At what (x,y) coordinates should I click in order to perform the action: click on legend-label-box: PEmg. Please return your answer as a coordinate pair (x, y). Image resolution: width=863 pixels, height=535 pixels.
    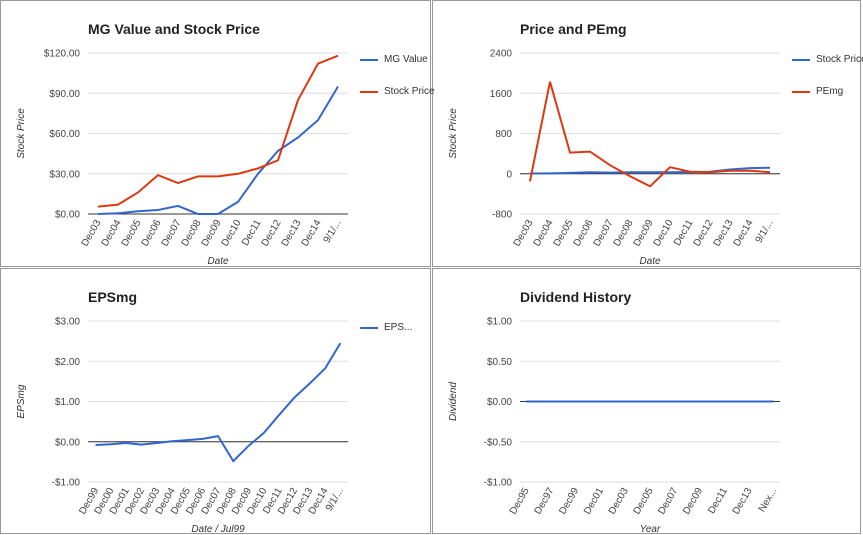
    Looking at the image, I should click on (830, 91).